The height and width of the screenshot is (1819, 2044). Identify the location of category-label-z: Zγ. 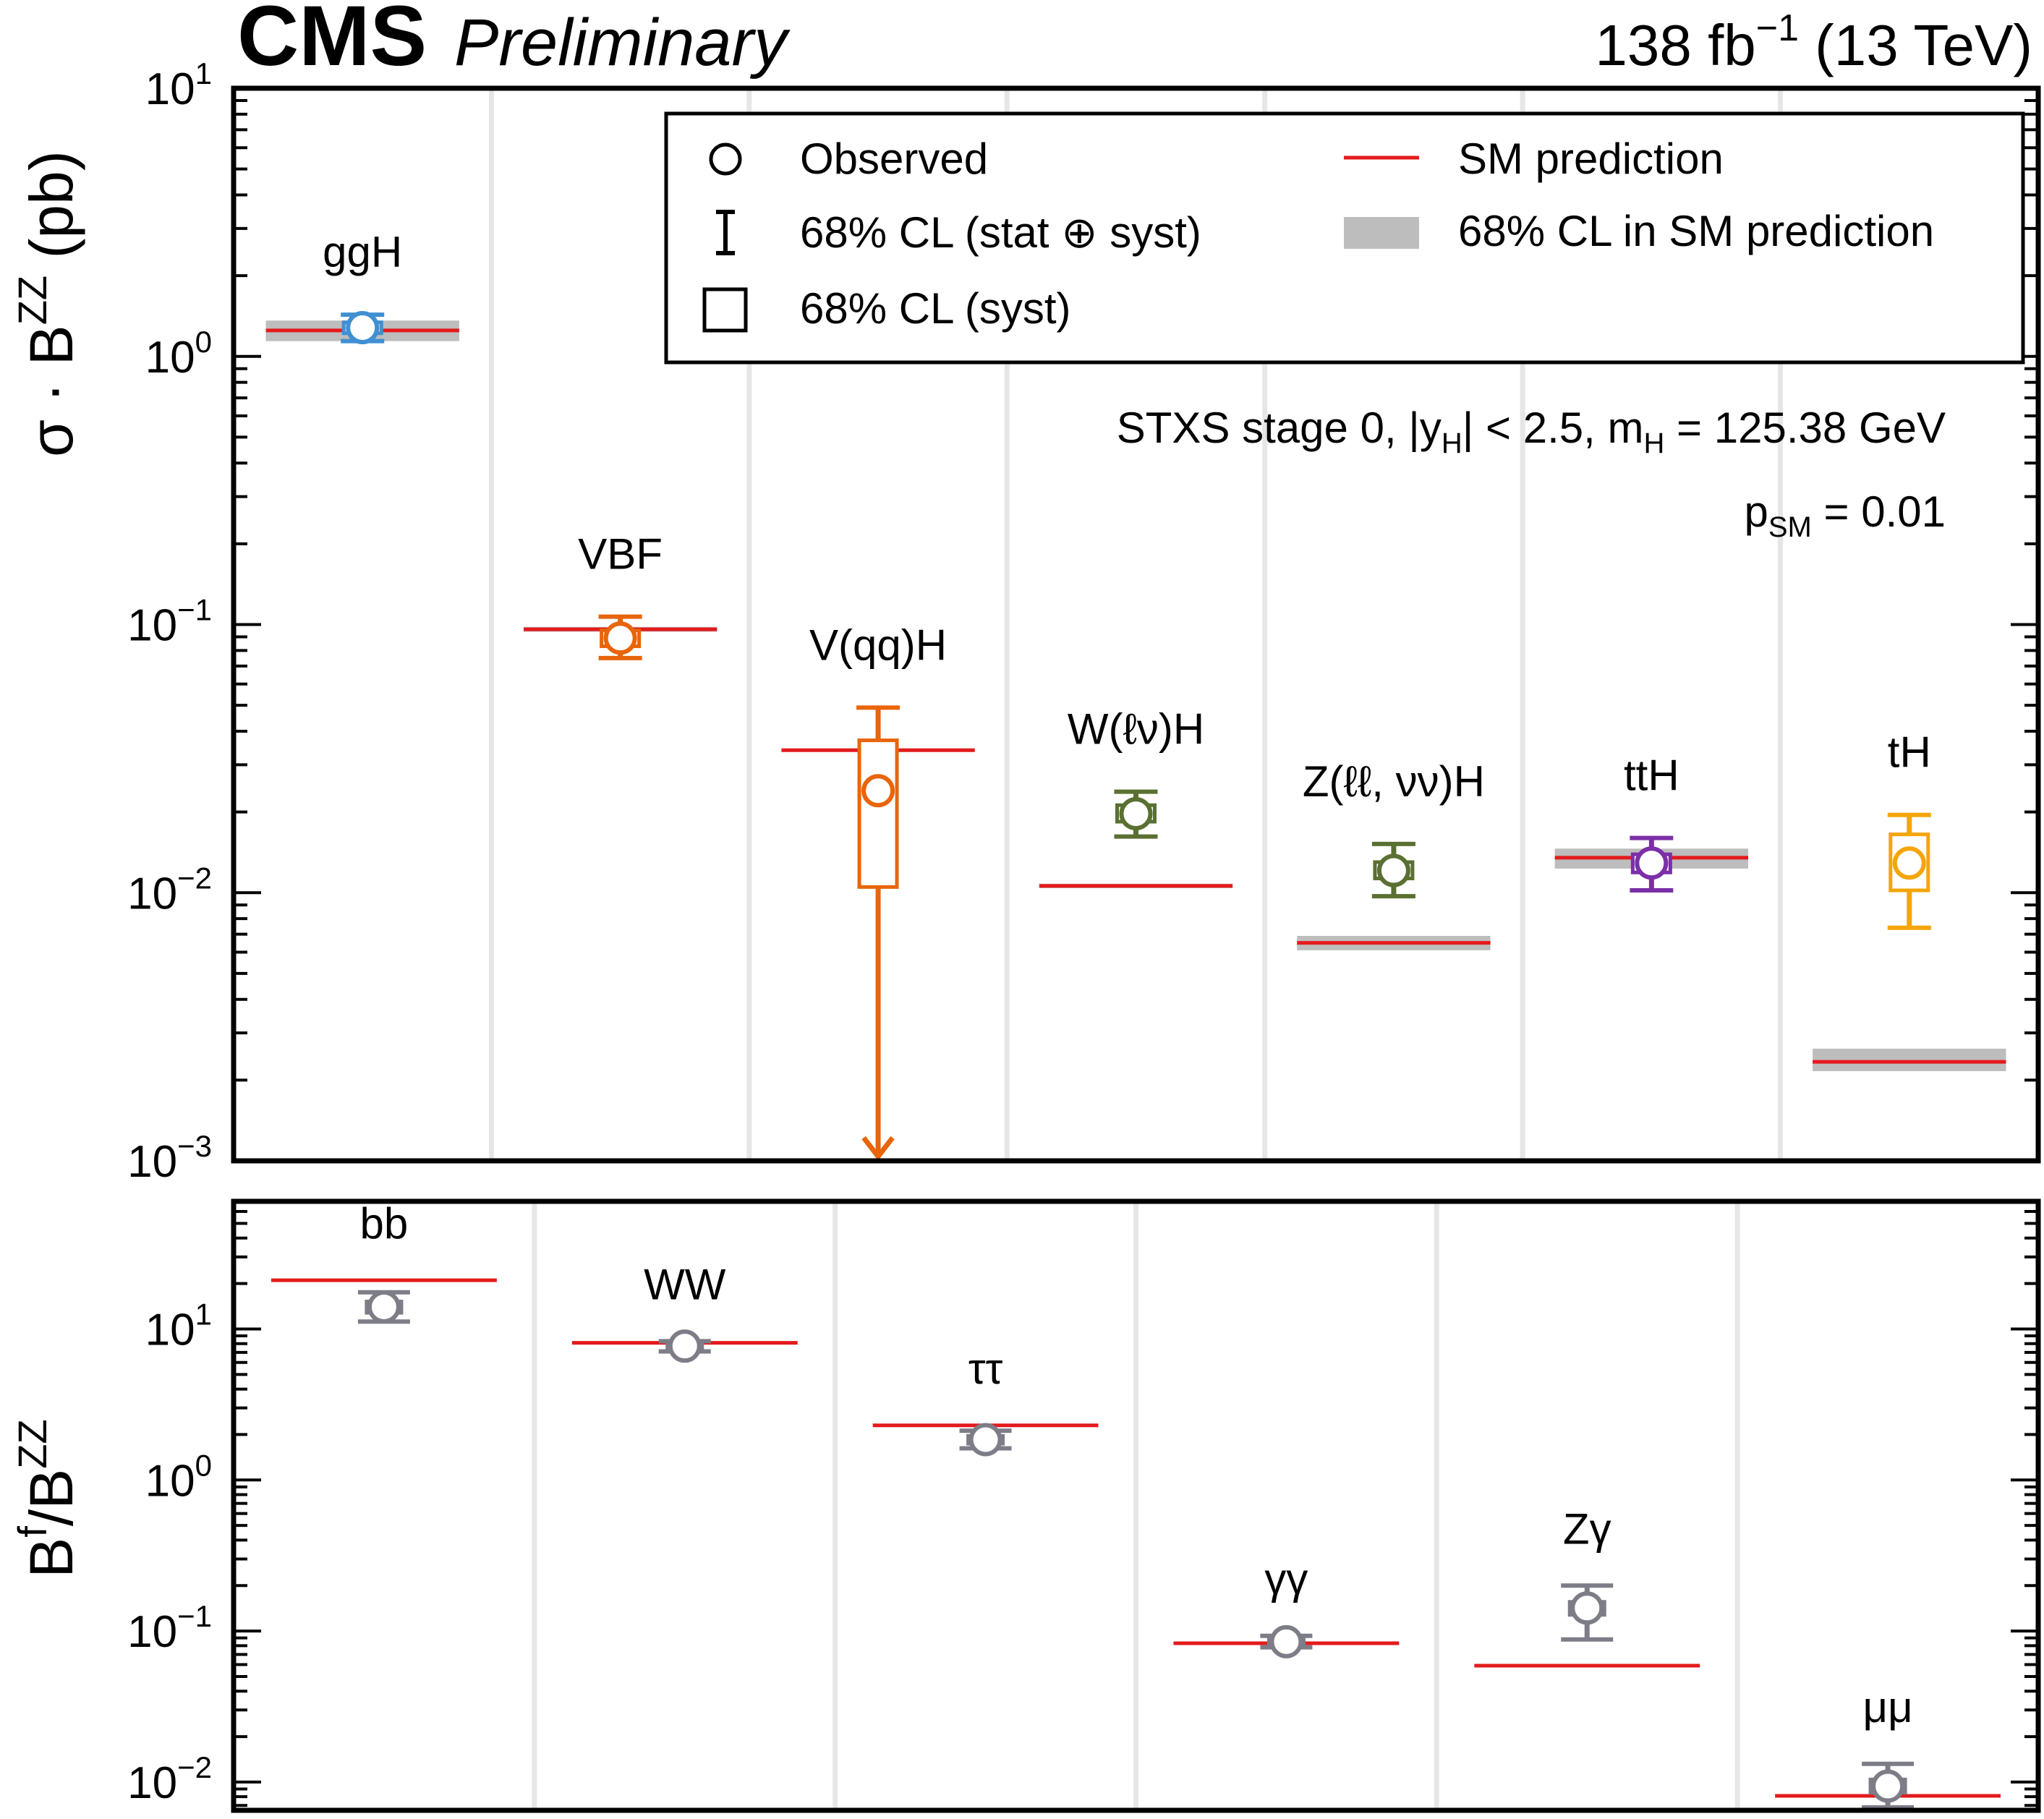
(1587, 1528).